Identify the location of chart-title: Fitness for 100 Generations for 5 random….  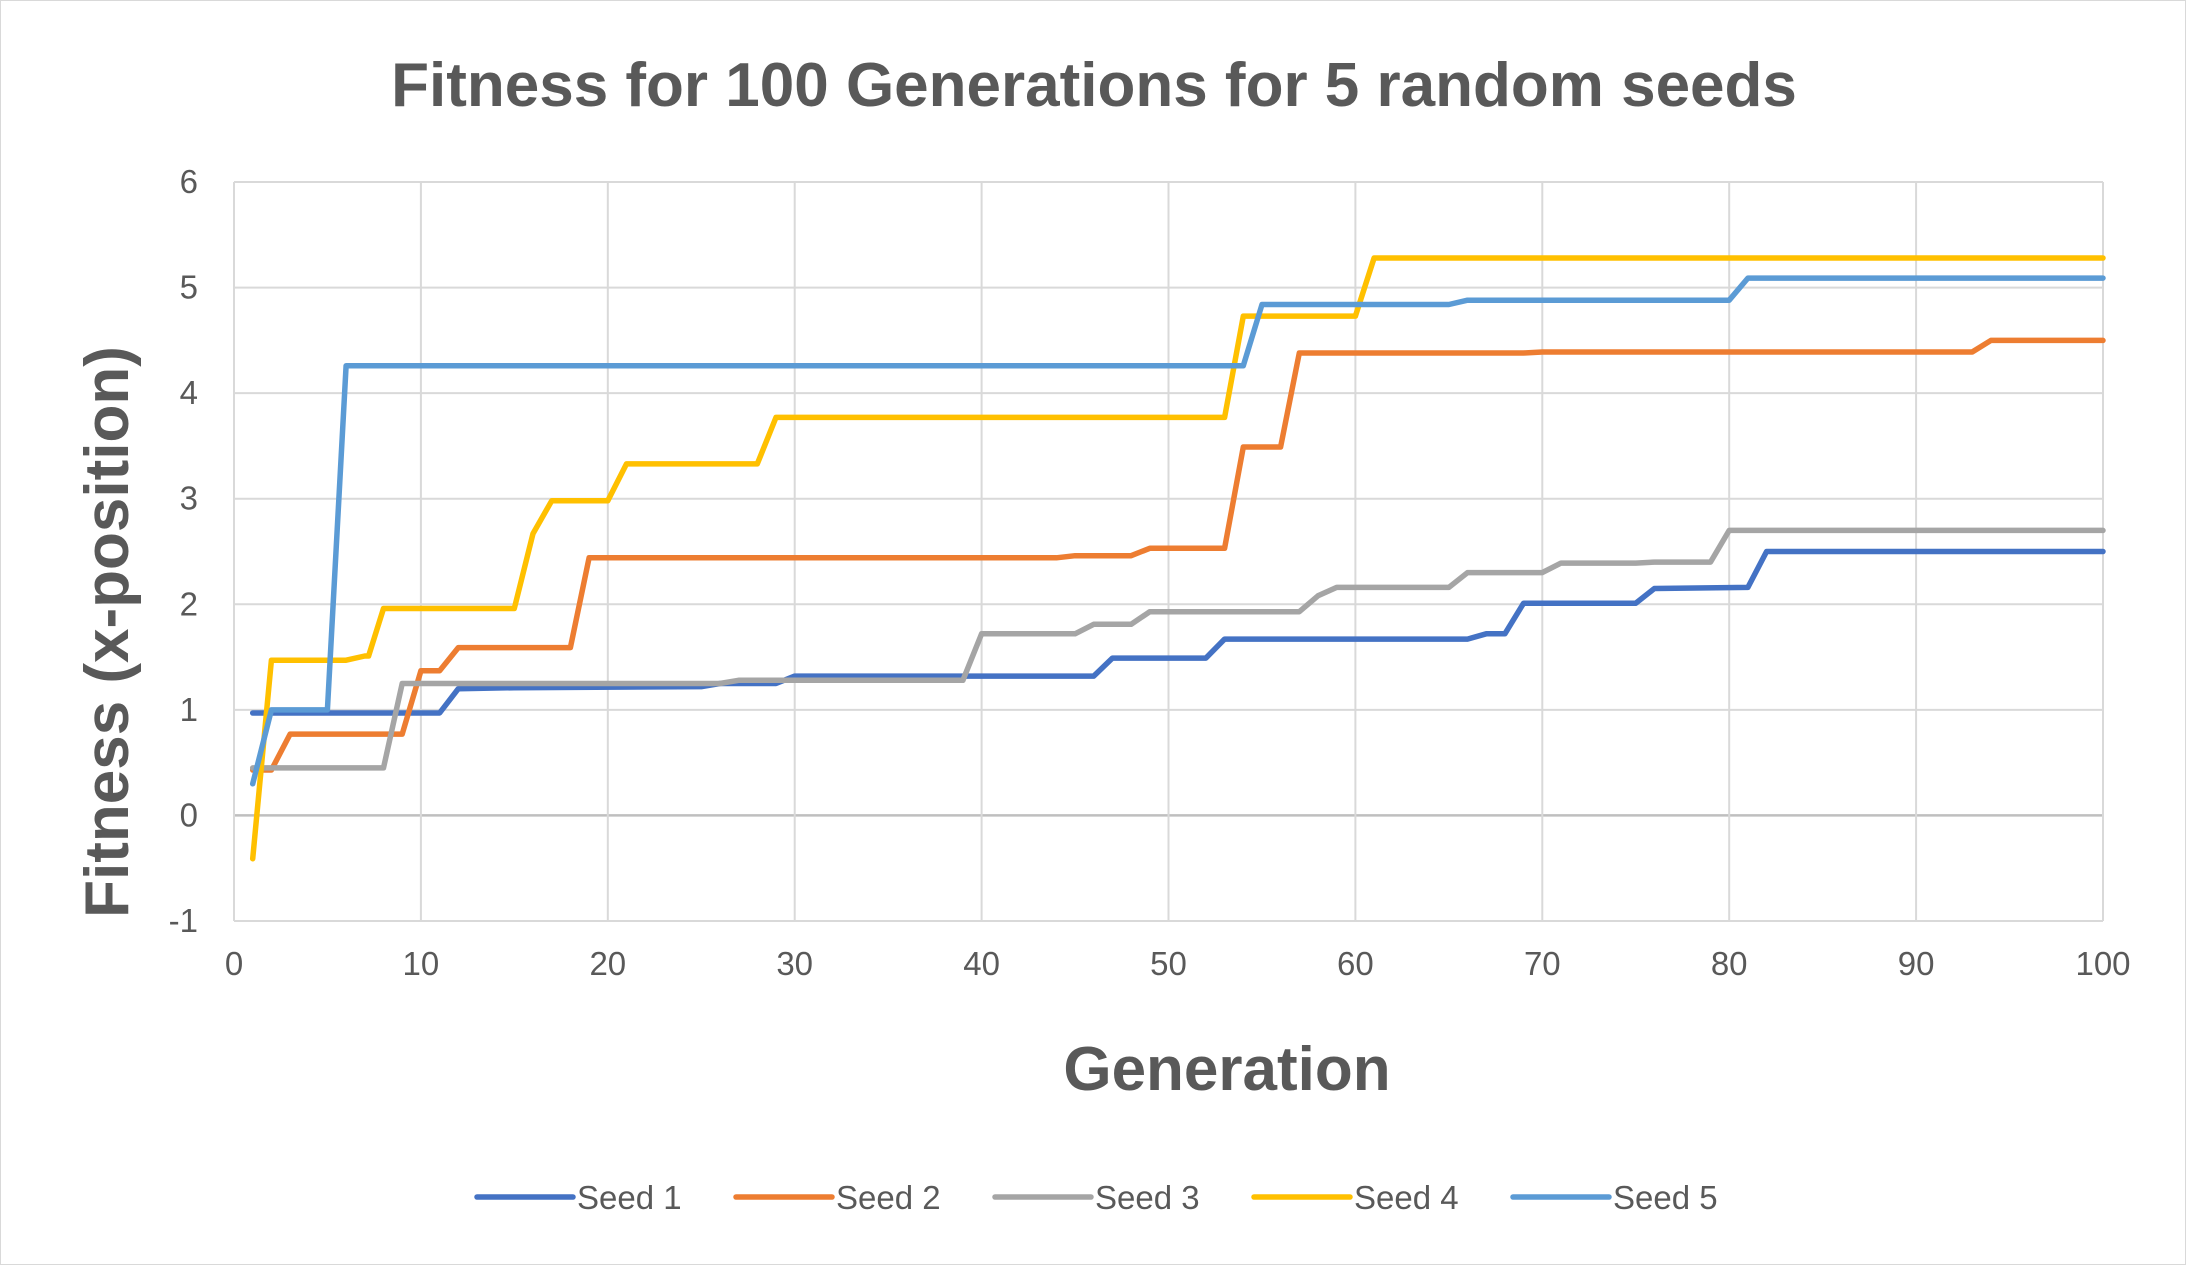
(1094, 85).